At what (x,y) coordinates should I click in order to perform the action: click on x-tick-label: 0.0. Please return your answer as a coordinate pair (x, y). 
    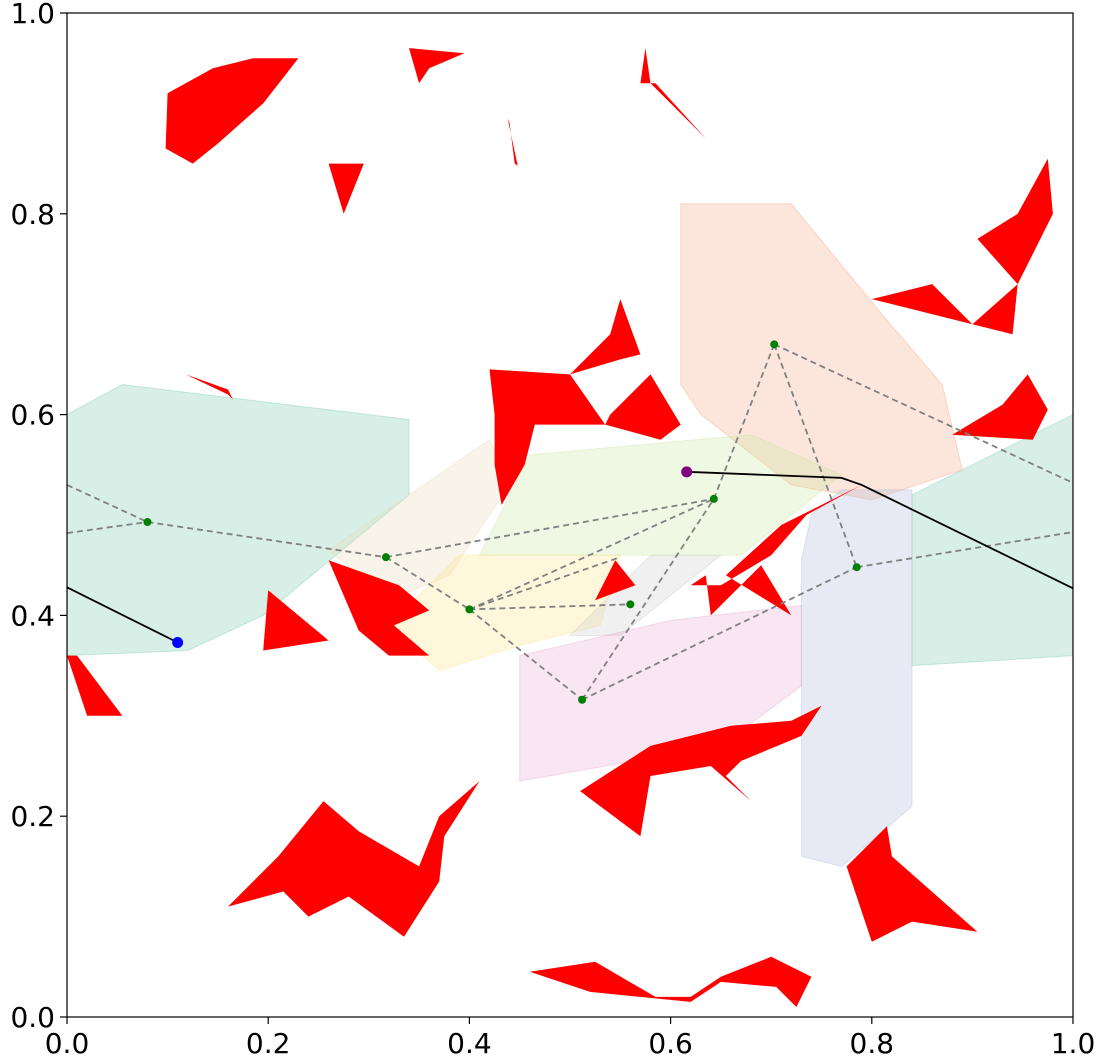
    Looking at the image, I should click on (67, 1043).